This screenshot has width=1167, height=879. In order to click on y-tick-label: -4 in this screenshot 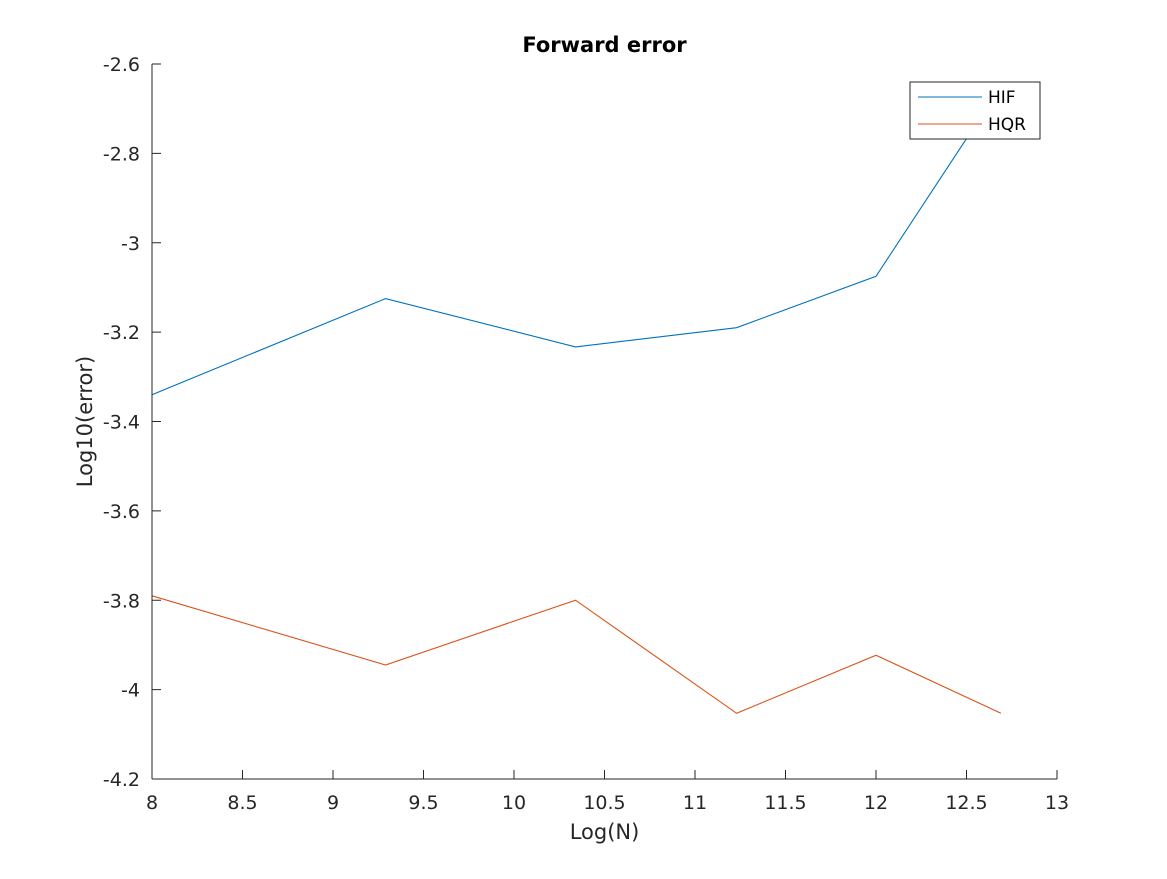, I will do `click(130, 691)`.